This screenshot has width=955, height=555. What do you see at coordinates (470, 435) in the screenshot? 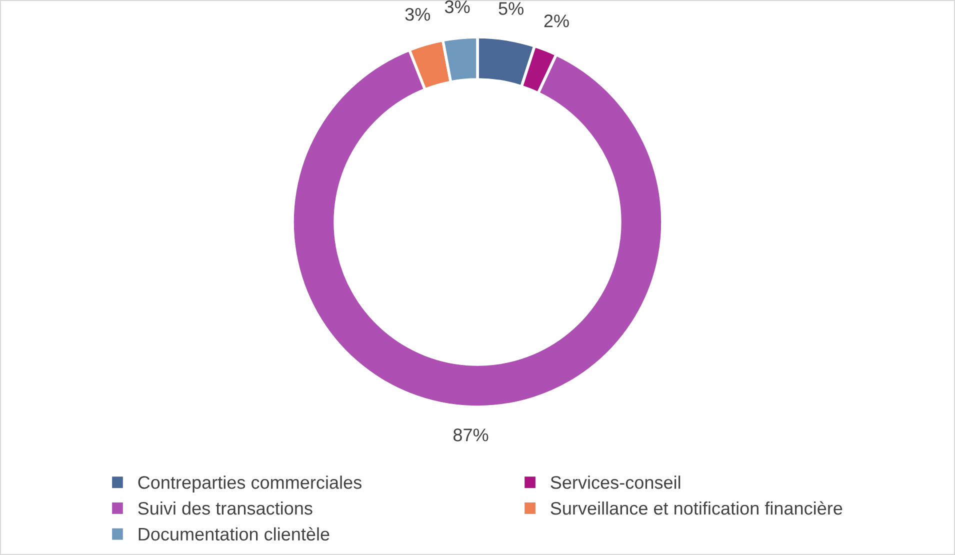
I see `data-label: 87%` at bounding box center [470, 435].